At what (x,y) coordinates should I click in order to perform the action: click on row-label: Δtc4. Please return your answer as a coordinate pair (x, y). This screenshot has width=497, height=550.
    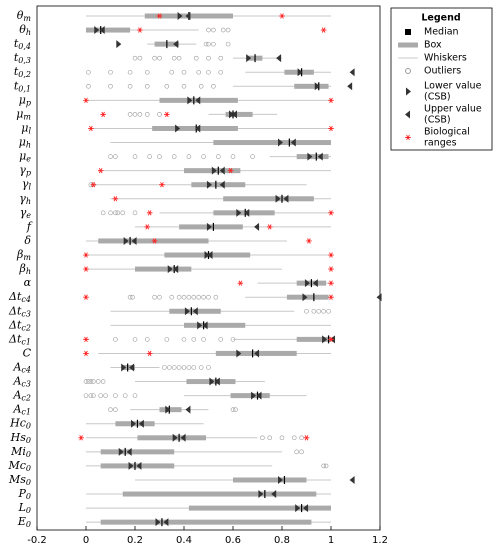
    Looking at the image, I should click on (19, 297).